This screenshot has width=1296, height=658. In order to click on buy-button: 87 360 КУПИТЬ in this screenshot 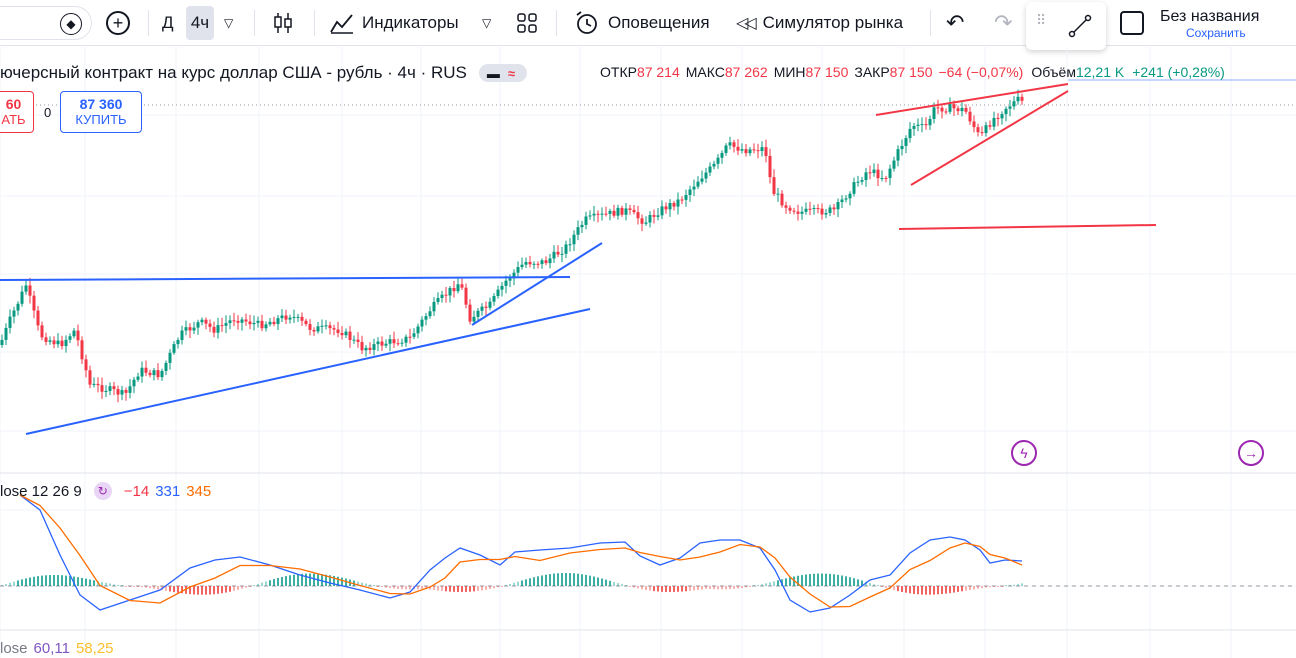, I will do `click(101, 112)`.